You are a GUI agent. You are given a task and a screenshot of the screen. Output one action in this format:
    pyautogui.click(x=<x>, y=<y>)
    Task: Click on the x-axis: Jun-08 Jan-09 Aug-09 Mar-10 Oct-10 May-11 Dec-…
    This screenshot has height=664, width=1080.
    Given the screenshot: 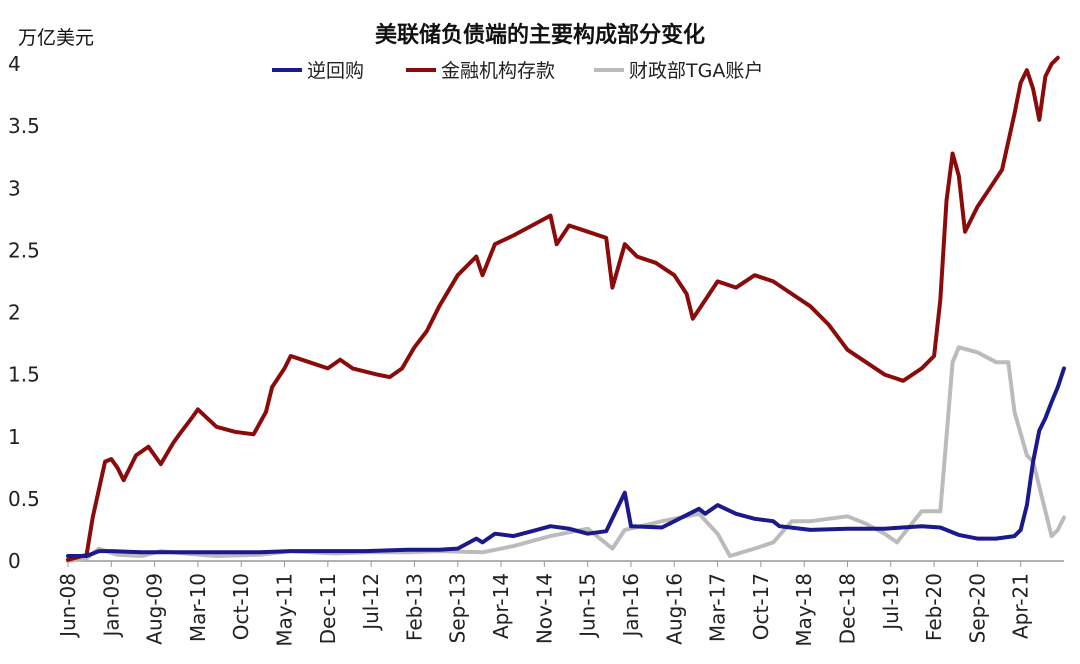 What is the action you would take?
    pyautogui.click(x=560, y=603)
    